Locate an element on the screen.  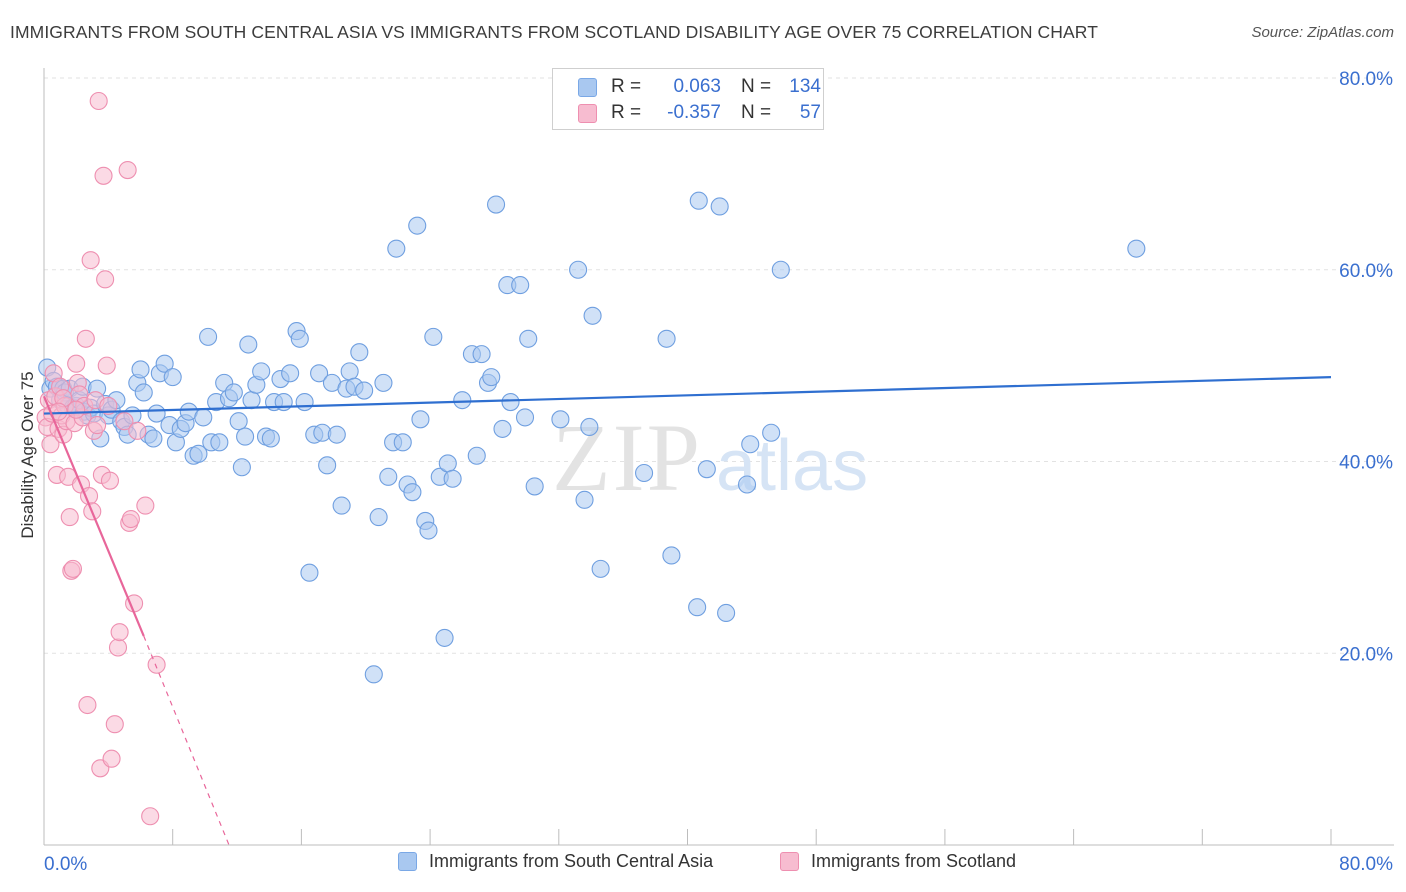
stats-legend: R = 0.063 N = 134 R = -0.357 N = 57 is located at coordinates (688, 99).